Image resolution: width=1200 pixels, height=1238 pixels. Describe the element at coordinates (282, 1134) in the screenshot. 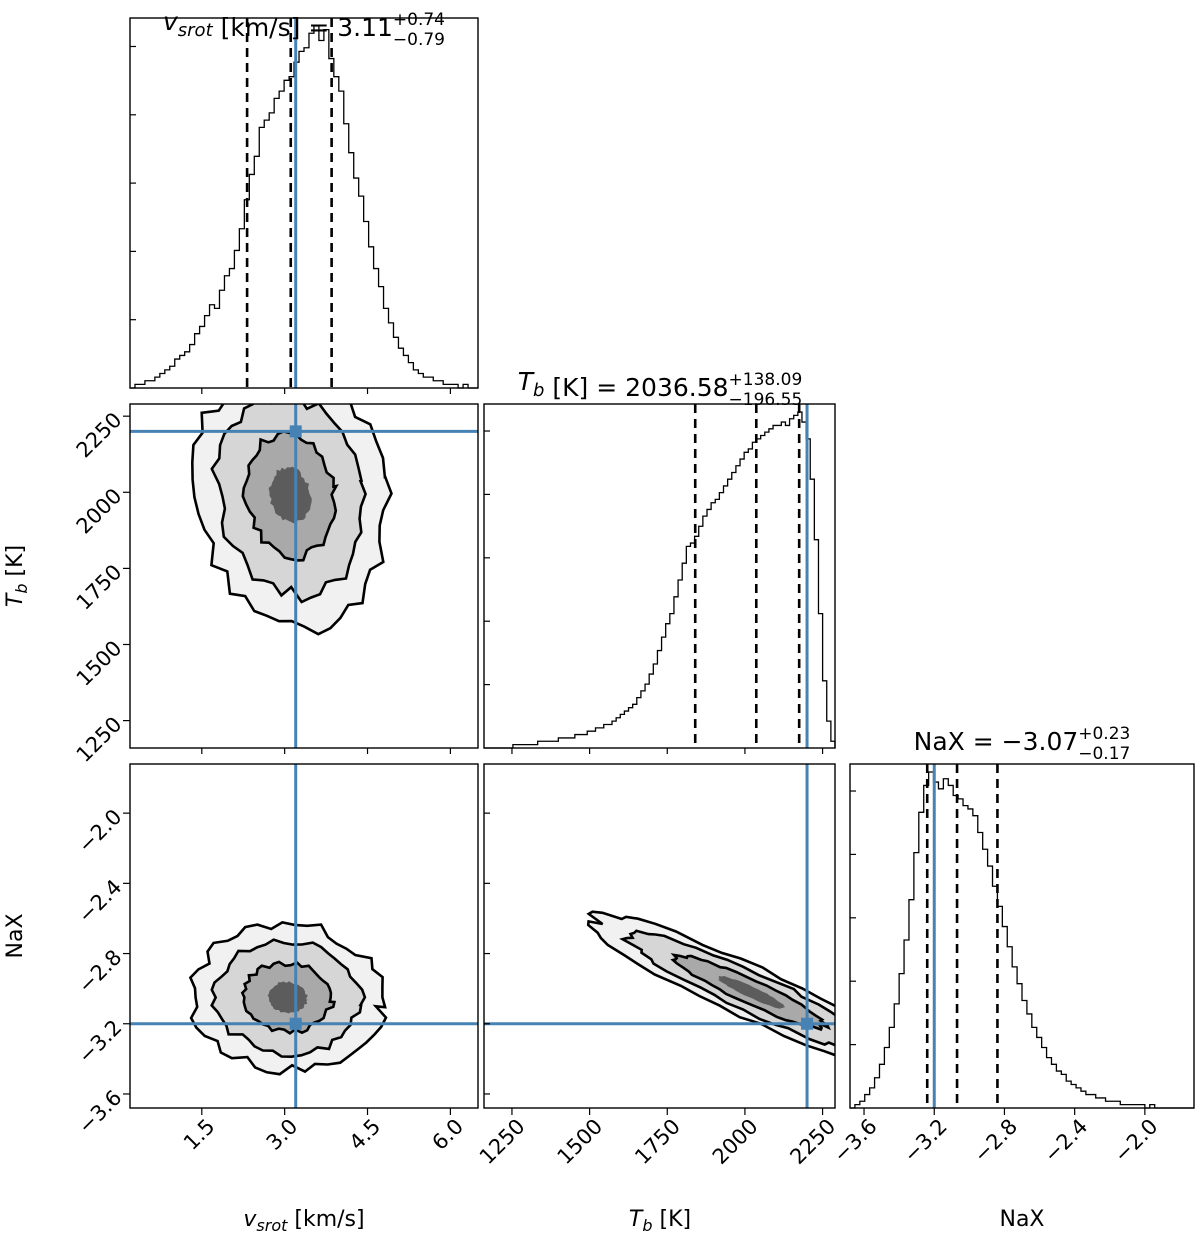

I see `xtick-label-vsrot: 3.0` at that location.